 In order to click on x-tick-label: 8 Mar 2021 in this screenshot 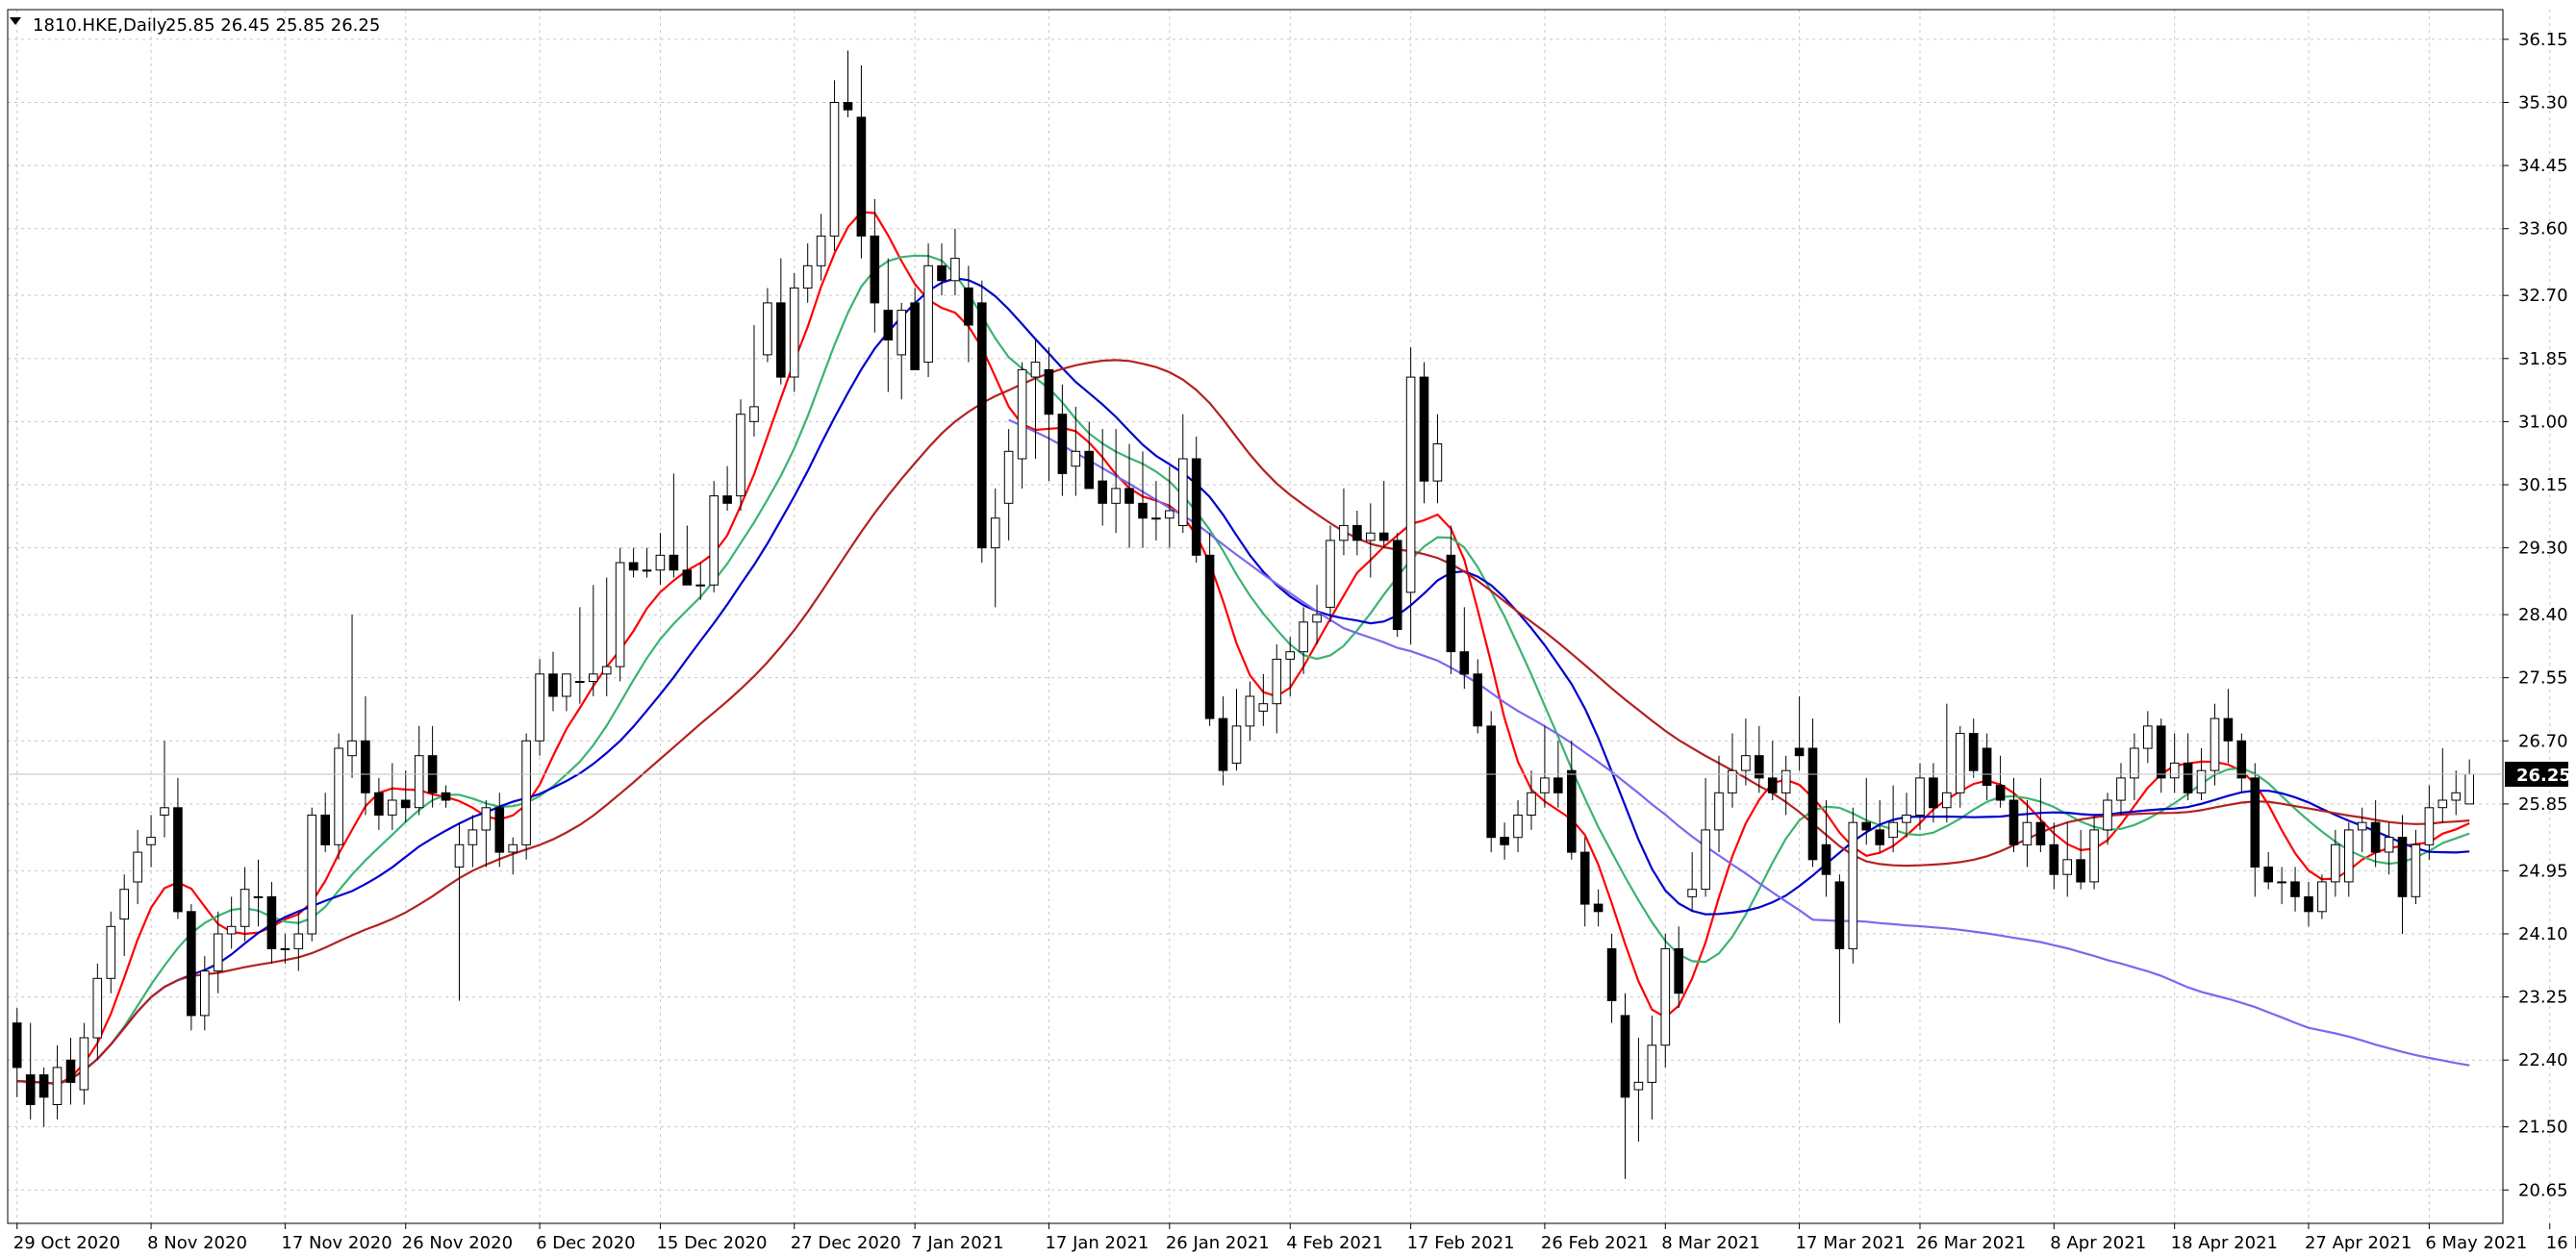, I will do `click(1711, 1243)`.